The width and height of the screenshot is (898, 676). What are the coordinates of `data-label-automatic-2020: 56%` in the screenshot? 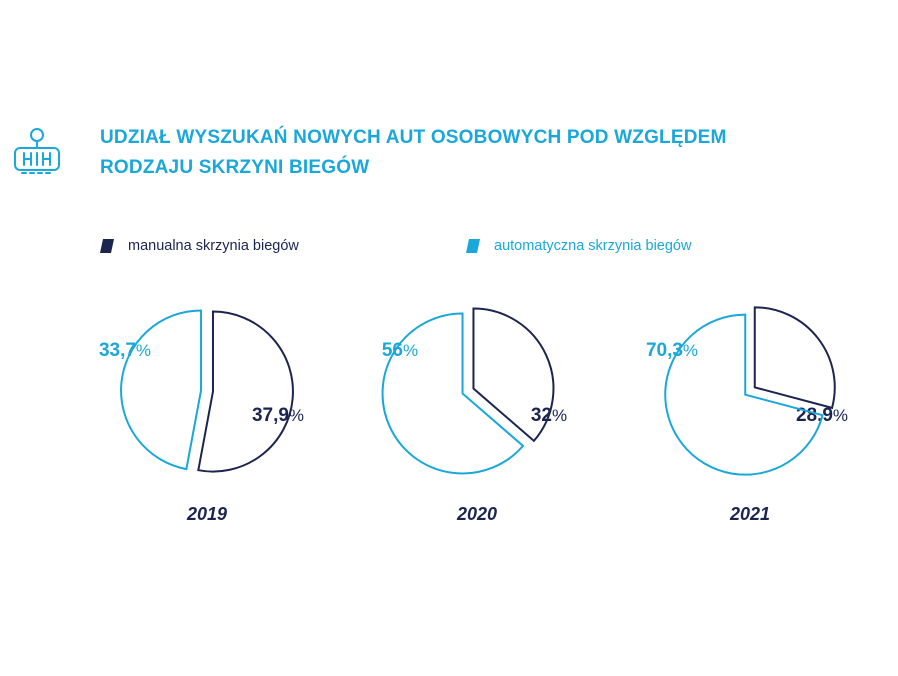 It's located at (400, 350).